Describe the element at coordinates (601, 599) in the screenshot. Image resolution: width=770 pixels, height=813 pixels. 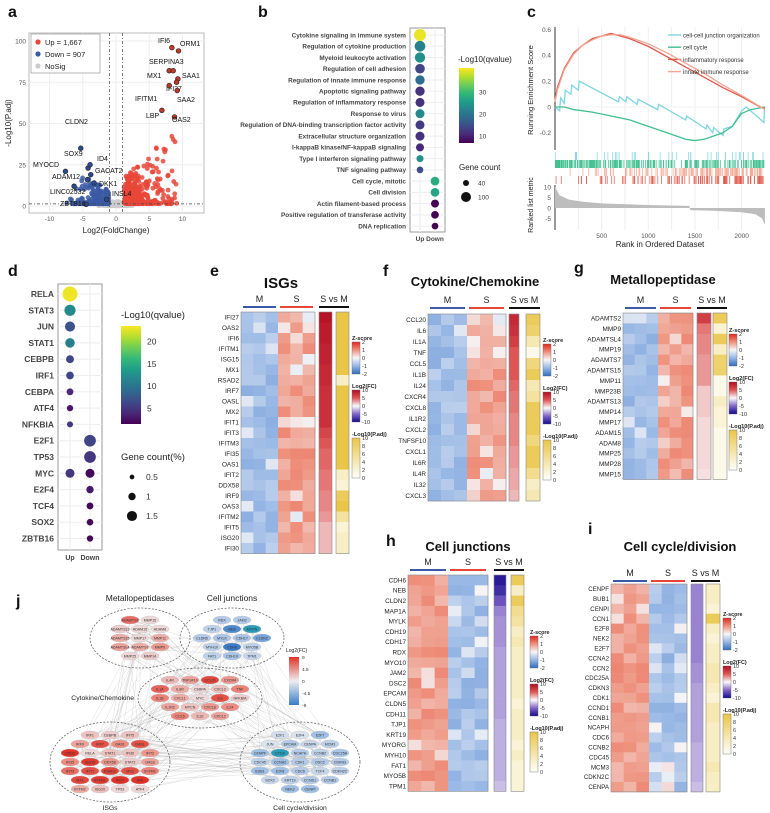
I see `gene-label: BUB1` at that location.